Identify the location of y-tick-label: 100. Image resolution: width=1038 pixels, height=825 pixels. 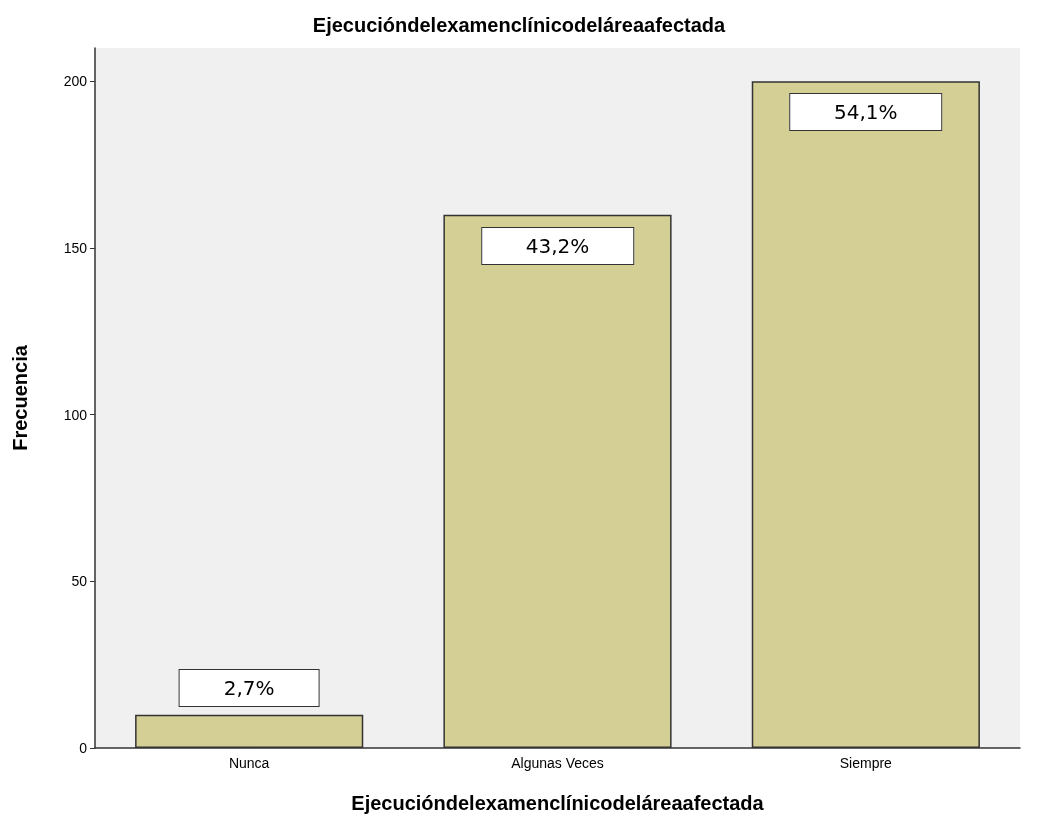
(75, 414).